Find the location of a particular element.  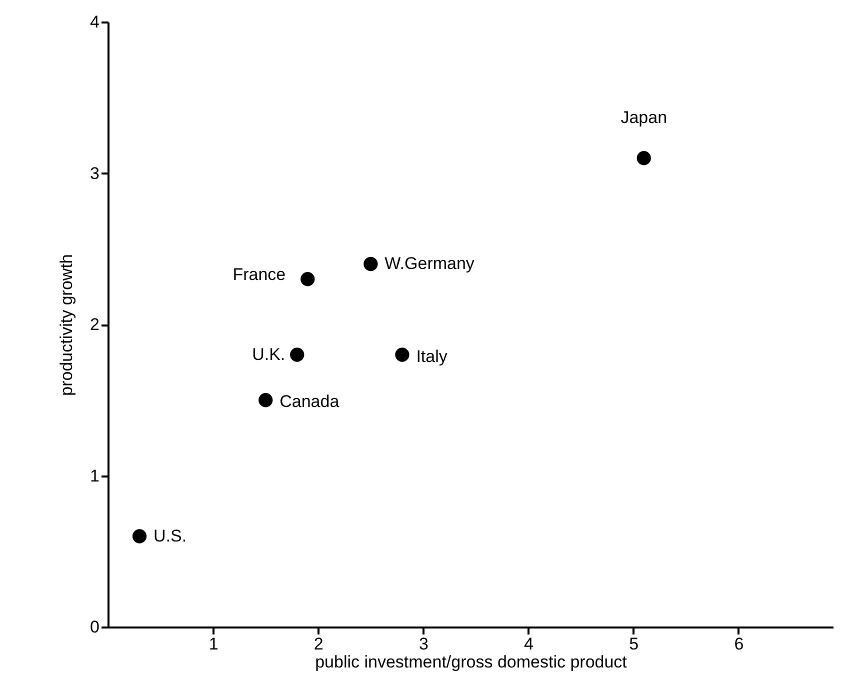

annotation: U.K. is located at coordinates (269, 354).